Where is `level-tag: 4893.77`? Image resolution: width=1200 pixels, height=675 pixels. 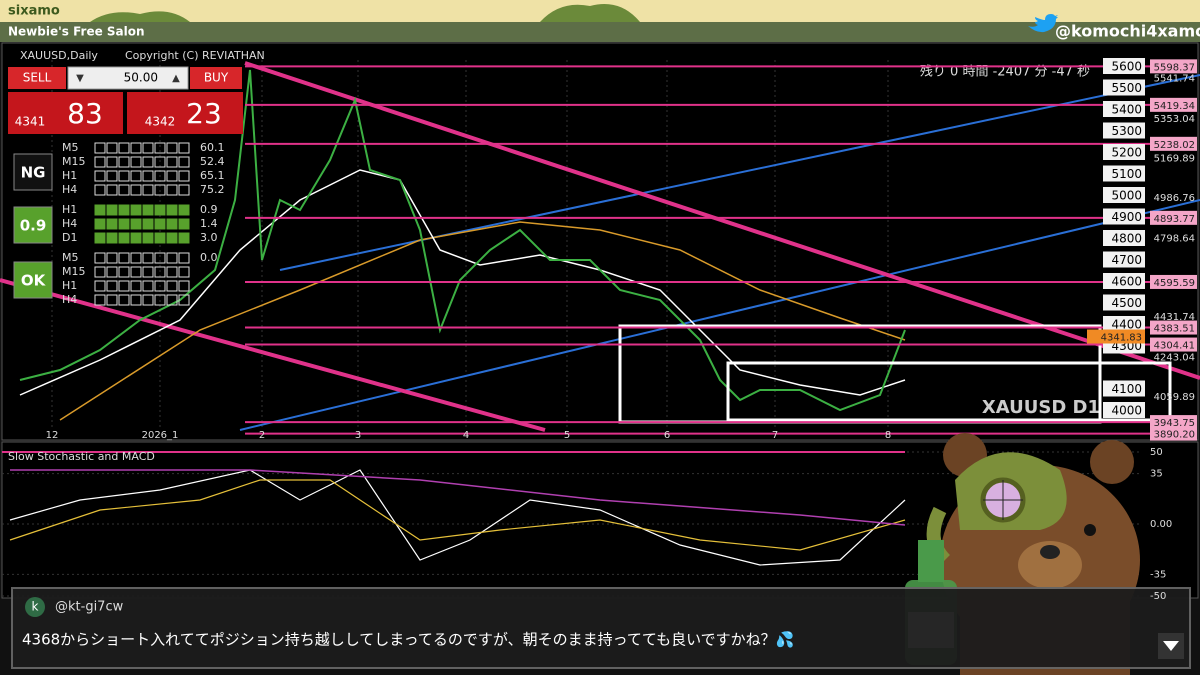 level-tag: 4893.77 is located at coordinates (1174, 219).